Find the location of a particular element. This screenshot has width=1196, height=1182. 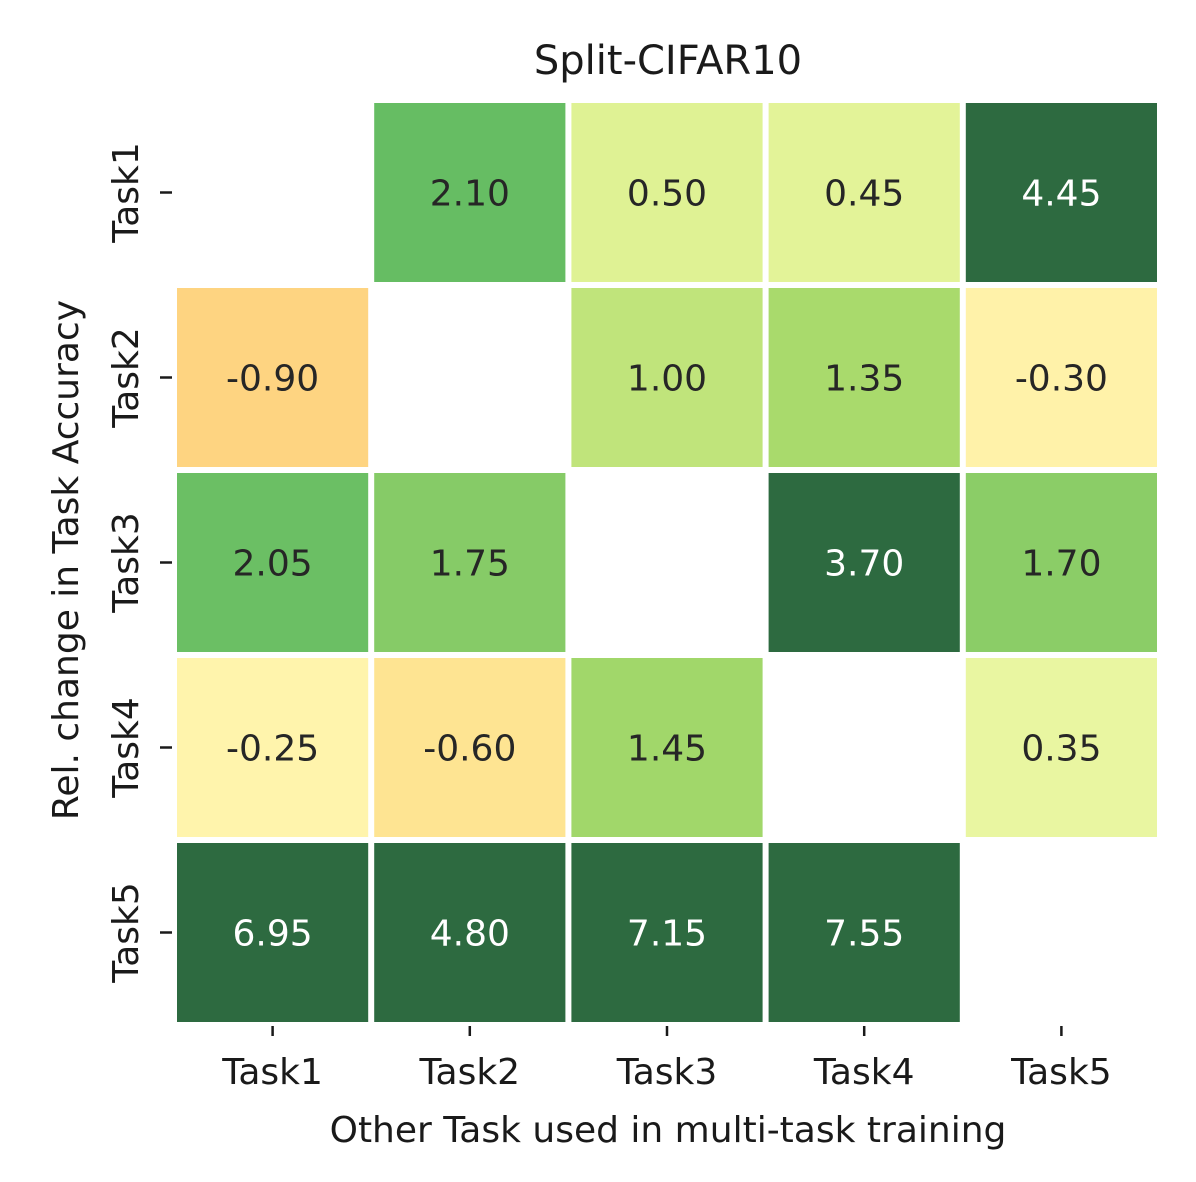

cell-value-label: 6.95 is located at coordinates (273, 934).